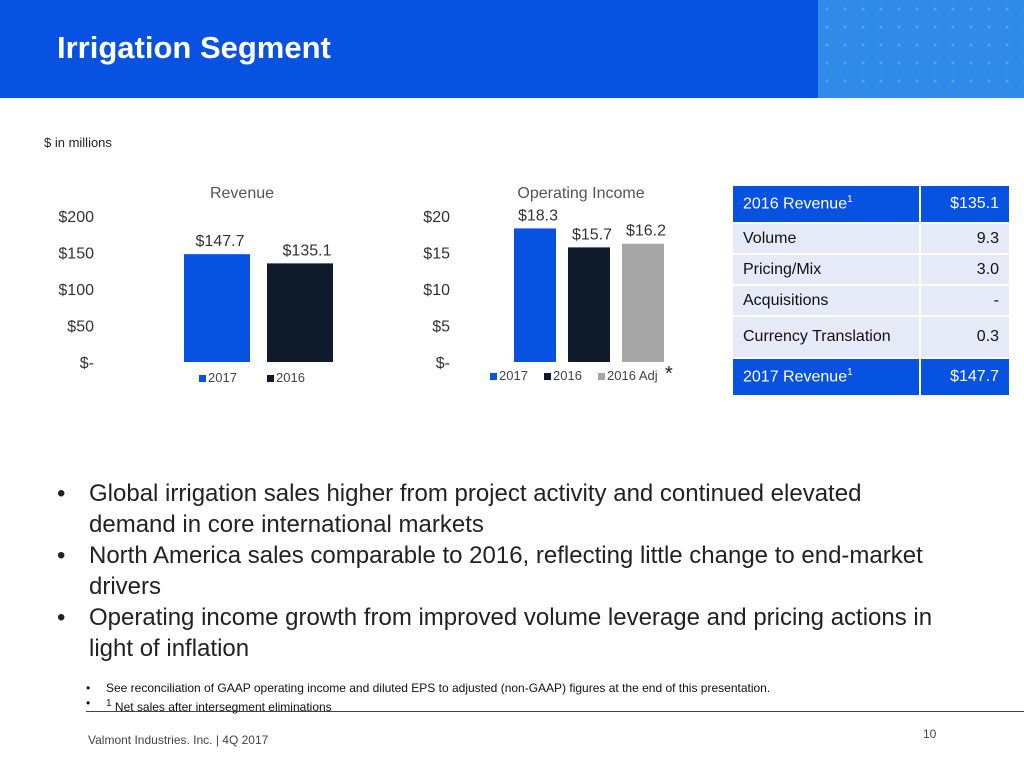 The height and width of the screenshot is (768, 1024). Describe the element at coordinates (76, 254) in the screenshot. I see `y-tick-label: $150` at that location.